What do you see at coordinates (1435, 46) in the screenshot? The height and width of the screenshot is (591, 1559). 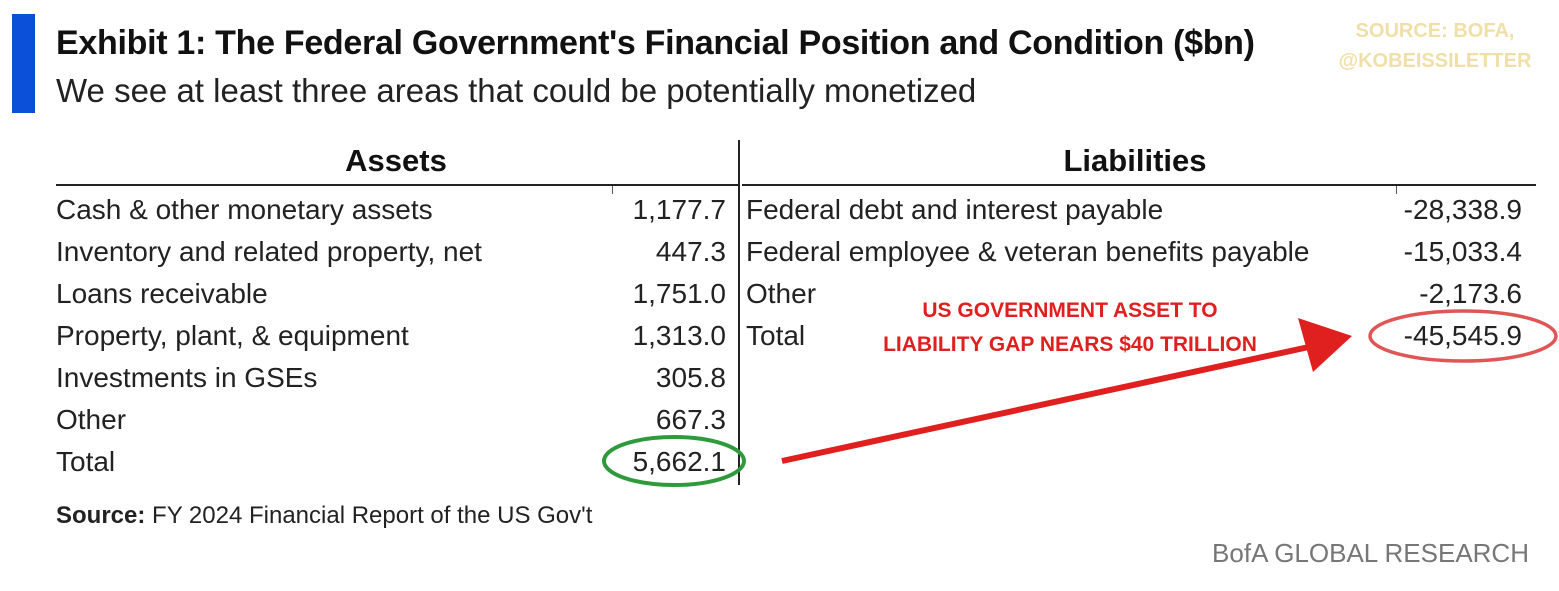 I see `source-watermark: SOURCE: BOFA, @KOBEISSILETTER` at bounding box center [1435, 46].